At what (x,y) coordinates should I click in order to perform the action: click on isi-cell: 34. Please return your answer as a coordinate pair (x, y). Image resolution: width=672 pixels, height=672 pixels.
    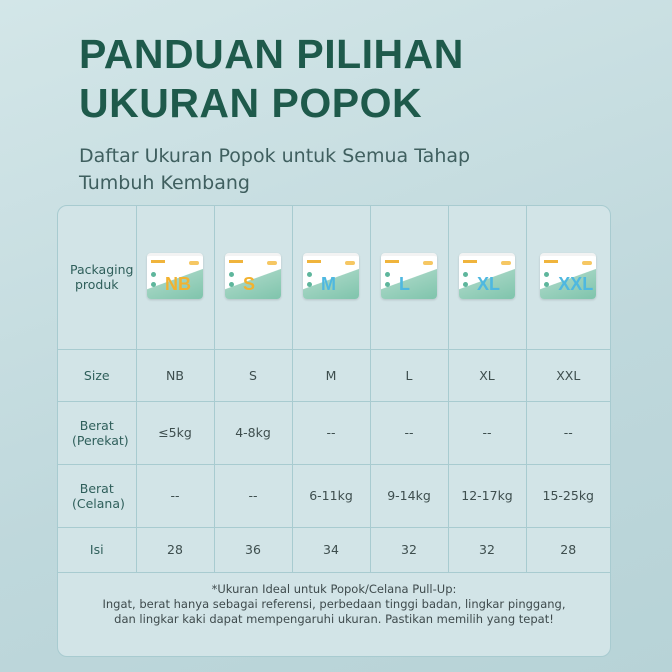
    Looking at the image, I should click on (331, 550).